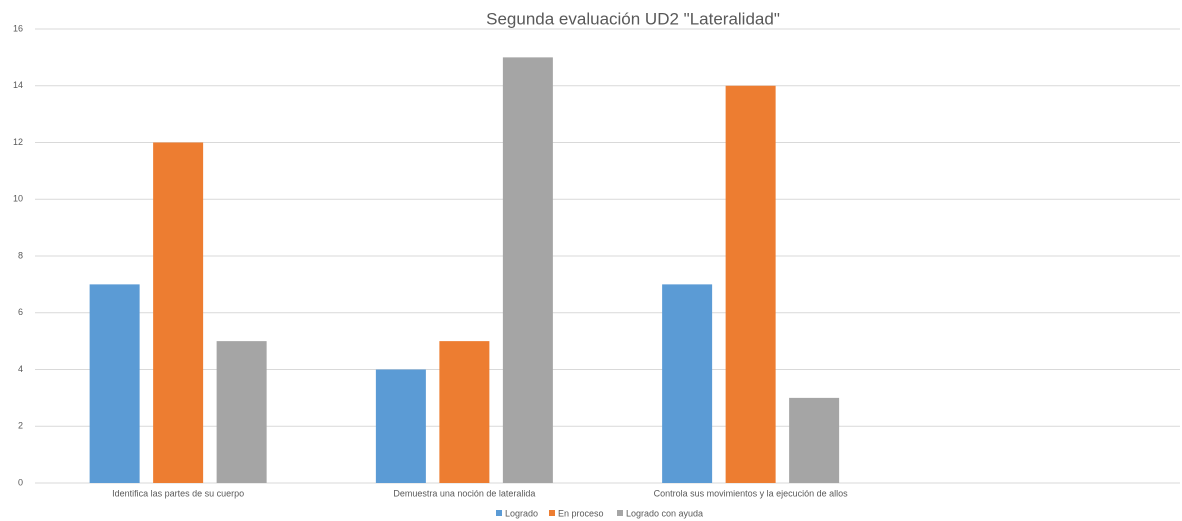  Describe the element at coordinates (20, 369) in the screenshot. I see `y-tick-label: 4` at that location.